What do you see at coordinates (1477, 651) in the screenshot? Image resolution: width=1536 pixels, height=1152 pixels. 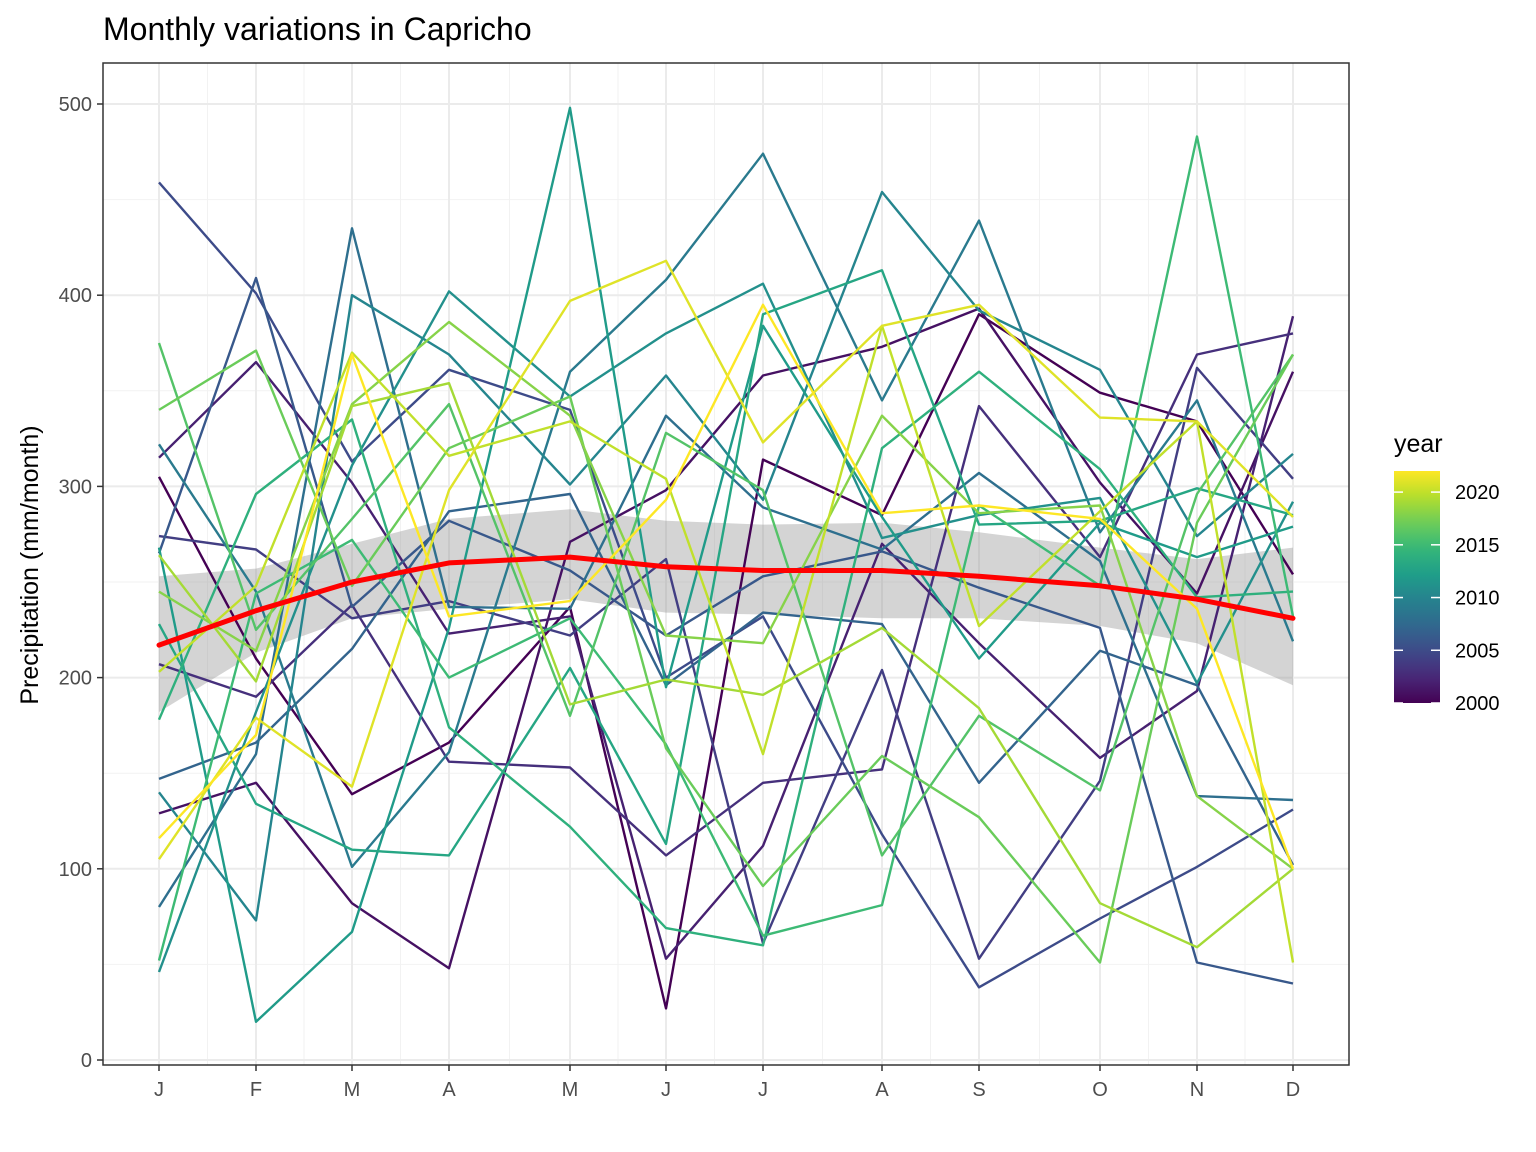 I see `legend-tick-label: 2005` at bounding box center [1477, 651].